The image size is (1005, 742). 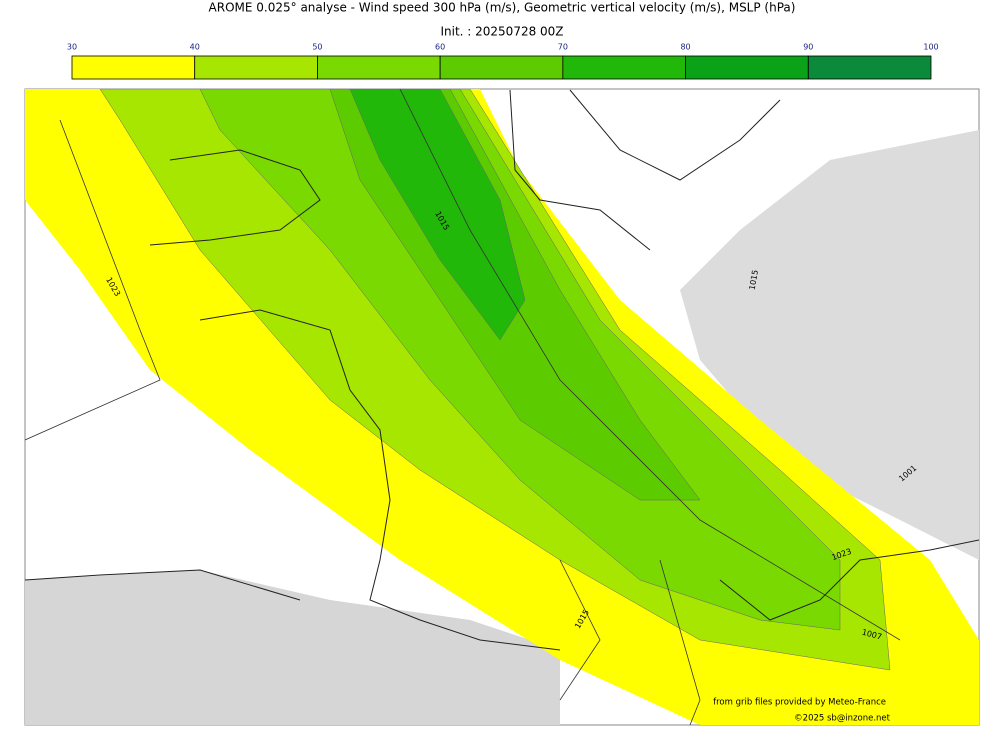 What do you see at coordinates (72, 47) in the screenshot?
I see `colorbar-tick-label: 30` at bounding box center [72, 47].